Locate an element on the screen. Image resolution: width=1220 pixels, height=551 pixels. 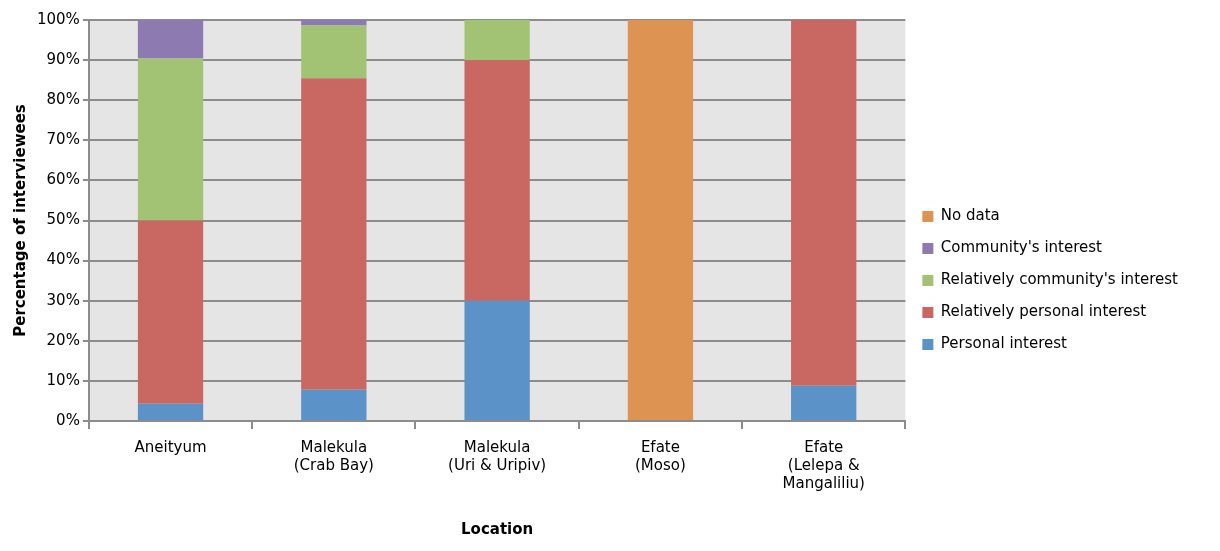
legend-label: Community's interest is located at coordinates (1021, 247).